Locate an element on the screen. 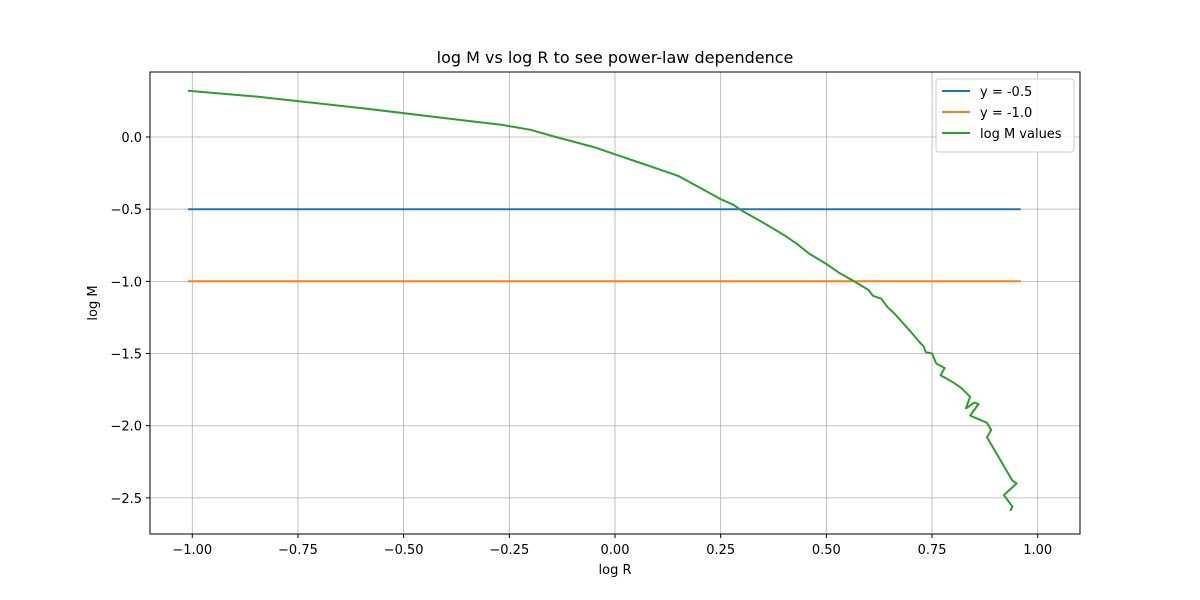 This screenshot has width=1200, height=600. legend: y = -0.5 y = -1.0 log M values is located at coordinates (1005, 115).